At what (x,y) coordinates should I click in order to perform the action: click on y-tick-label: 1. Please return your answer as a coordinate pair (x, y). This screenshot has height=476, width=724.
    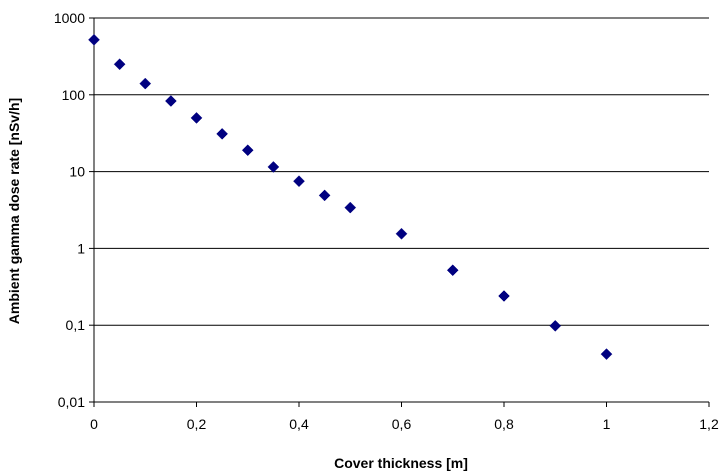
    Looking at the image, I should click on (81, 248).